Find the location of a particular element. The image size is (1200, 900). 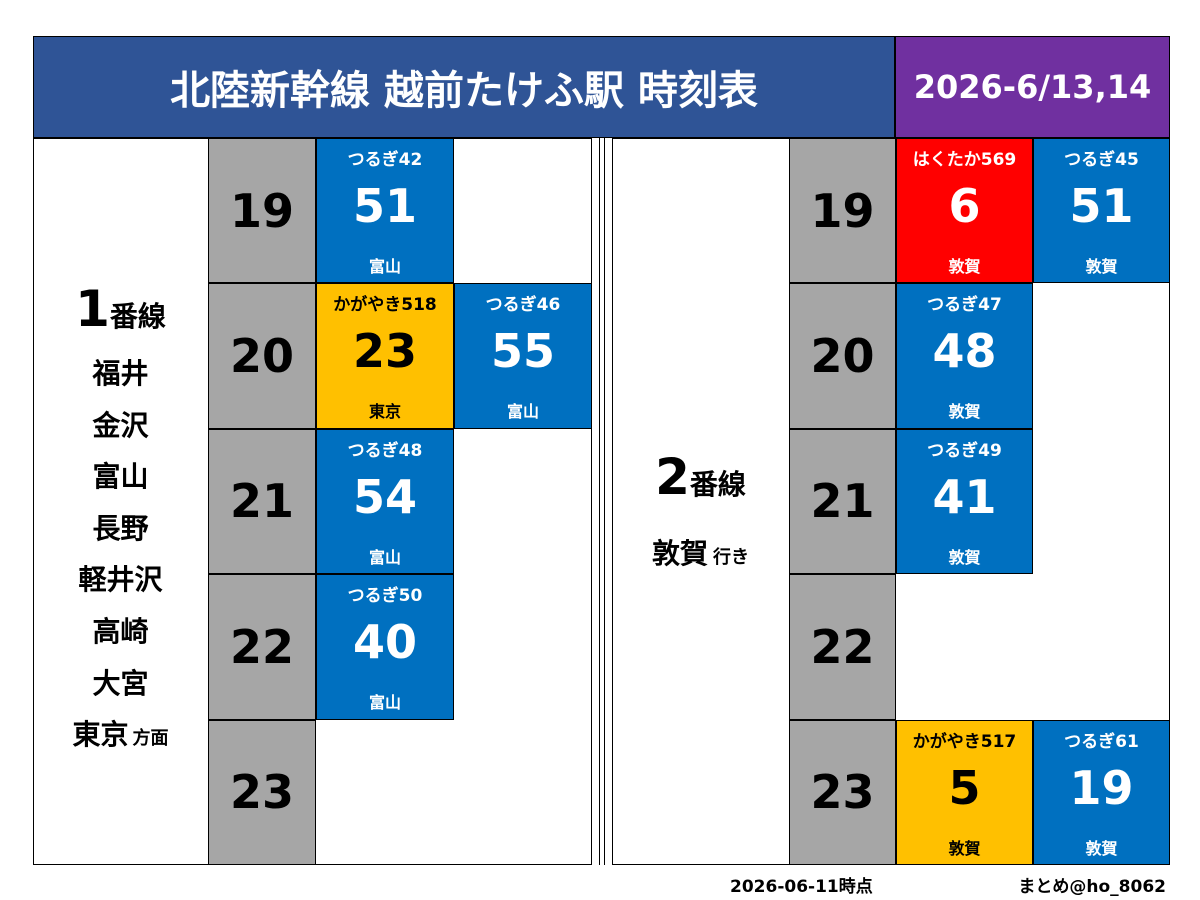

train-cell: つるぎ49 41 敦賀 is located at coordinates (964, 501).